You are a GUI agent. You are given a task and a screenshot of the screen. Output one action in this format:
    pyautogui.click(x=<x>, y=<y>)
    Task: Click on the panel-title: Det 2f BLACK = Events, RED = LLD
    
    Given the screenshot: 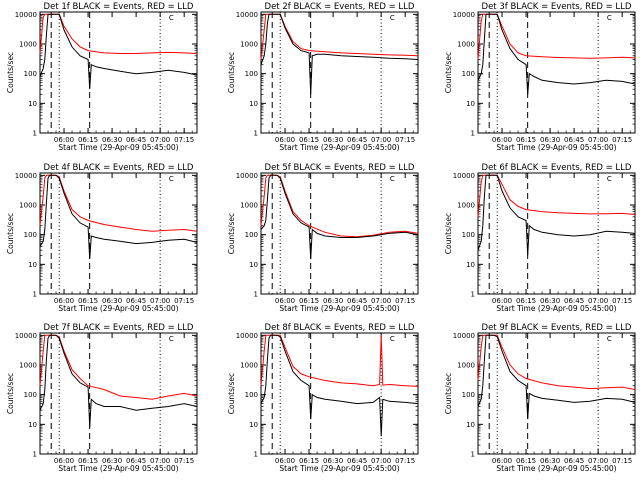 What is the action you would take?
    pyautogui.click(x=340, y=7)
    